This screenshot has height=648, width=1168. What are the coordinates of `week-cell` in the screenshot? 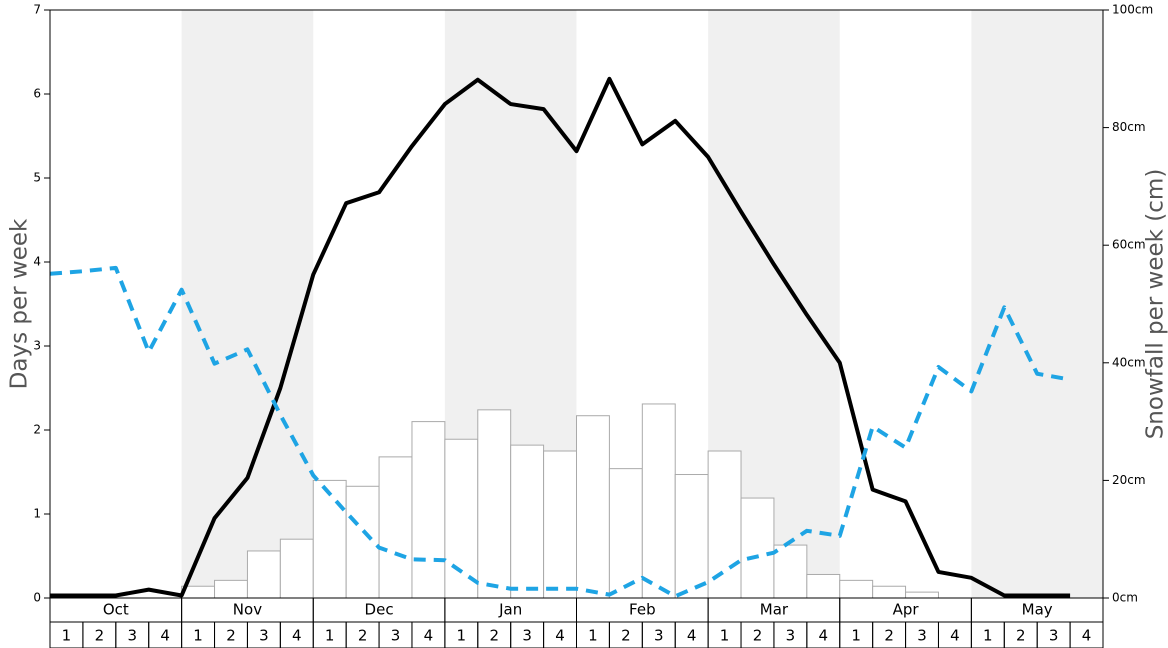 It's located at (1086, 634).